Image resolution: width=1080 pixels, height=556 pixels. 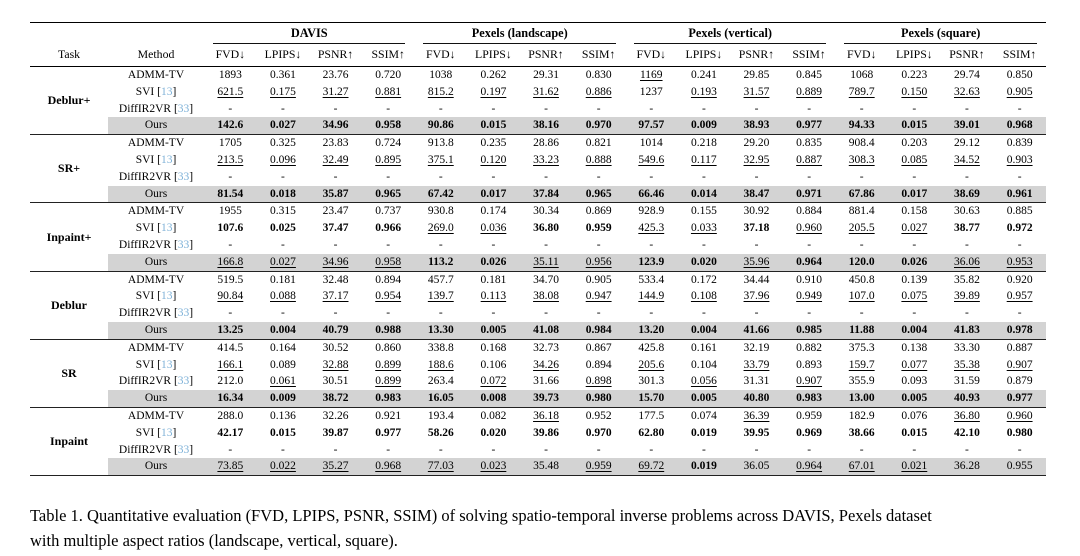 What do you see at coordinates (283, 347) in the screenshot?
I see `metric-value: 0.164` at bounding box center [283, 347].